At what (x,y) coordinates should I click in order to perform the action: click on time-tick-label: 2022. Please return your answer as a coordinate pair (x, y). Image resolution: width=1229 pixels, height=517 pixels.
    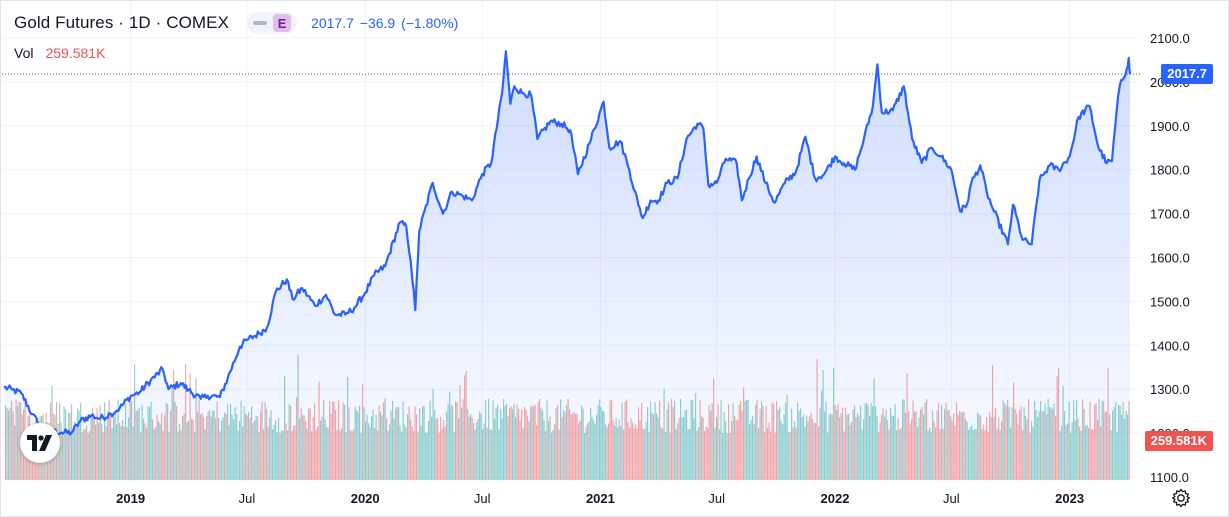
    Looking at the image, I should click on (835, 498).